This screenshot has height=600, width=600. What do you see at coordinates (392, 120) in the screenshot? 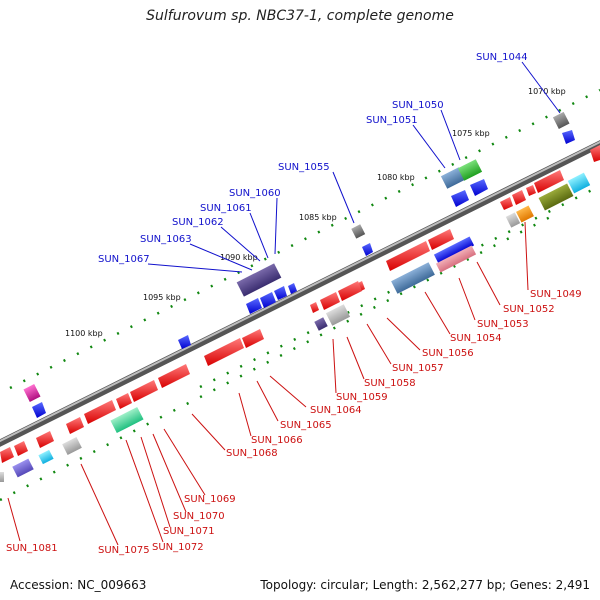
I see `gene-label-sun-1051: SUN_1051` at bounding box center [392, 120].